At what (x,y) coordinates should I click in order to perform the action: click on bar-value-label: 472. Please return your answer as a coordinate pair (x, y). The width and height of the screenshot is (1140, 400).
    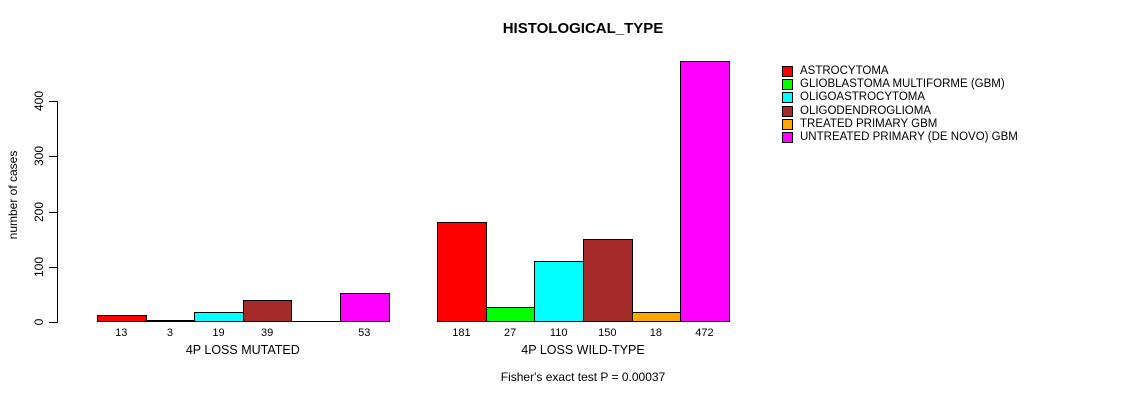
    Looking at the image, I should click on (704, 333).